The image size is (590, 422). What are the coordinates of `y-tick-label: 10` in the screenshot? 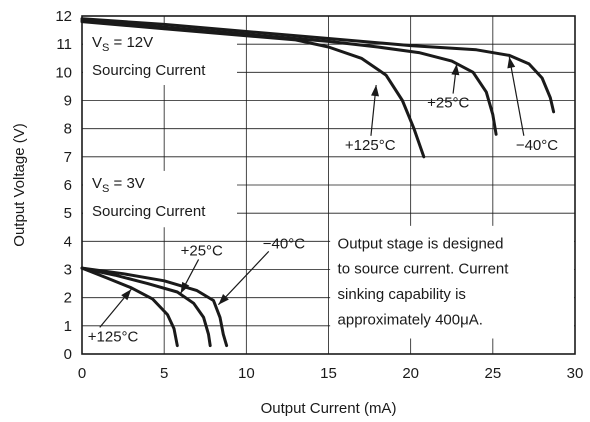 It's located at (63, 72).